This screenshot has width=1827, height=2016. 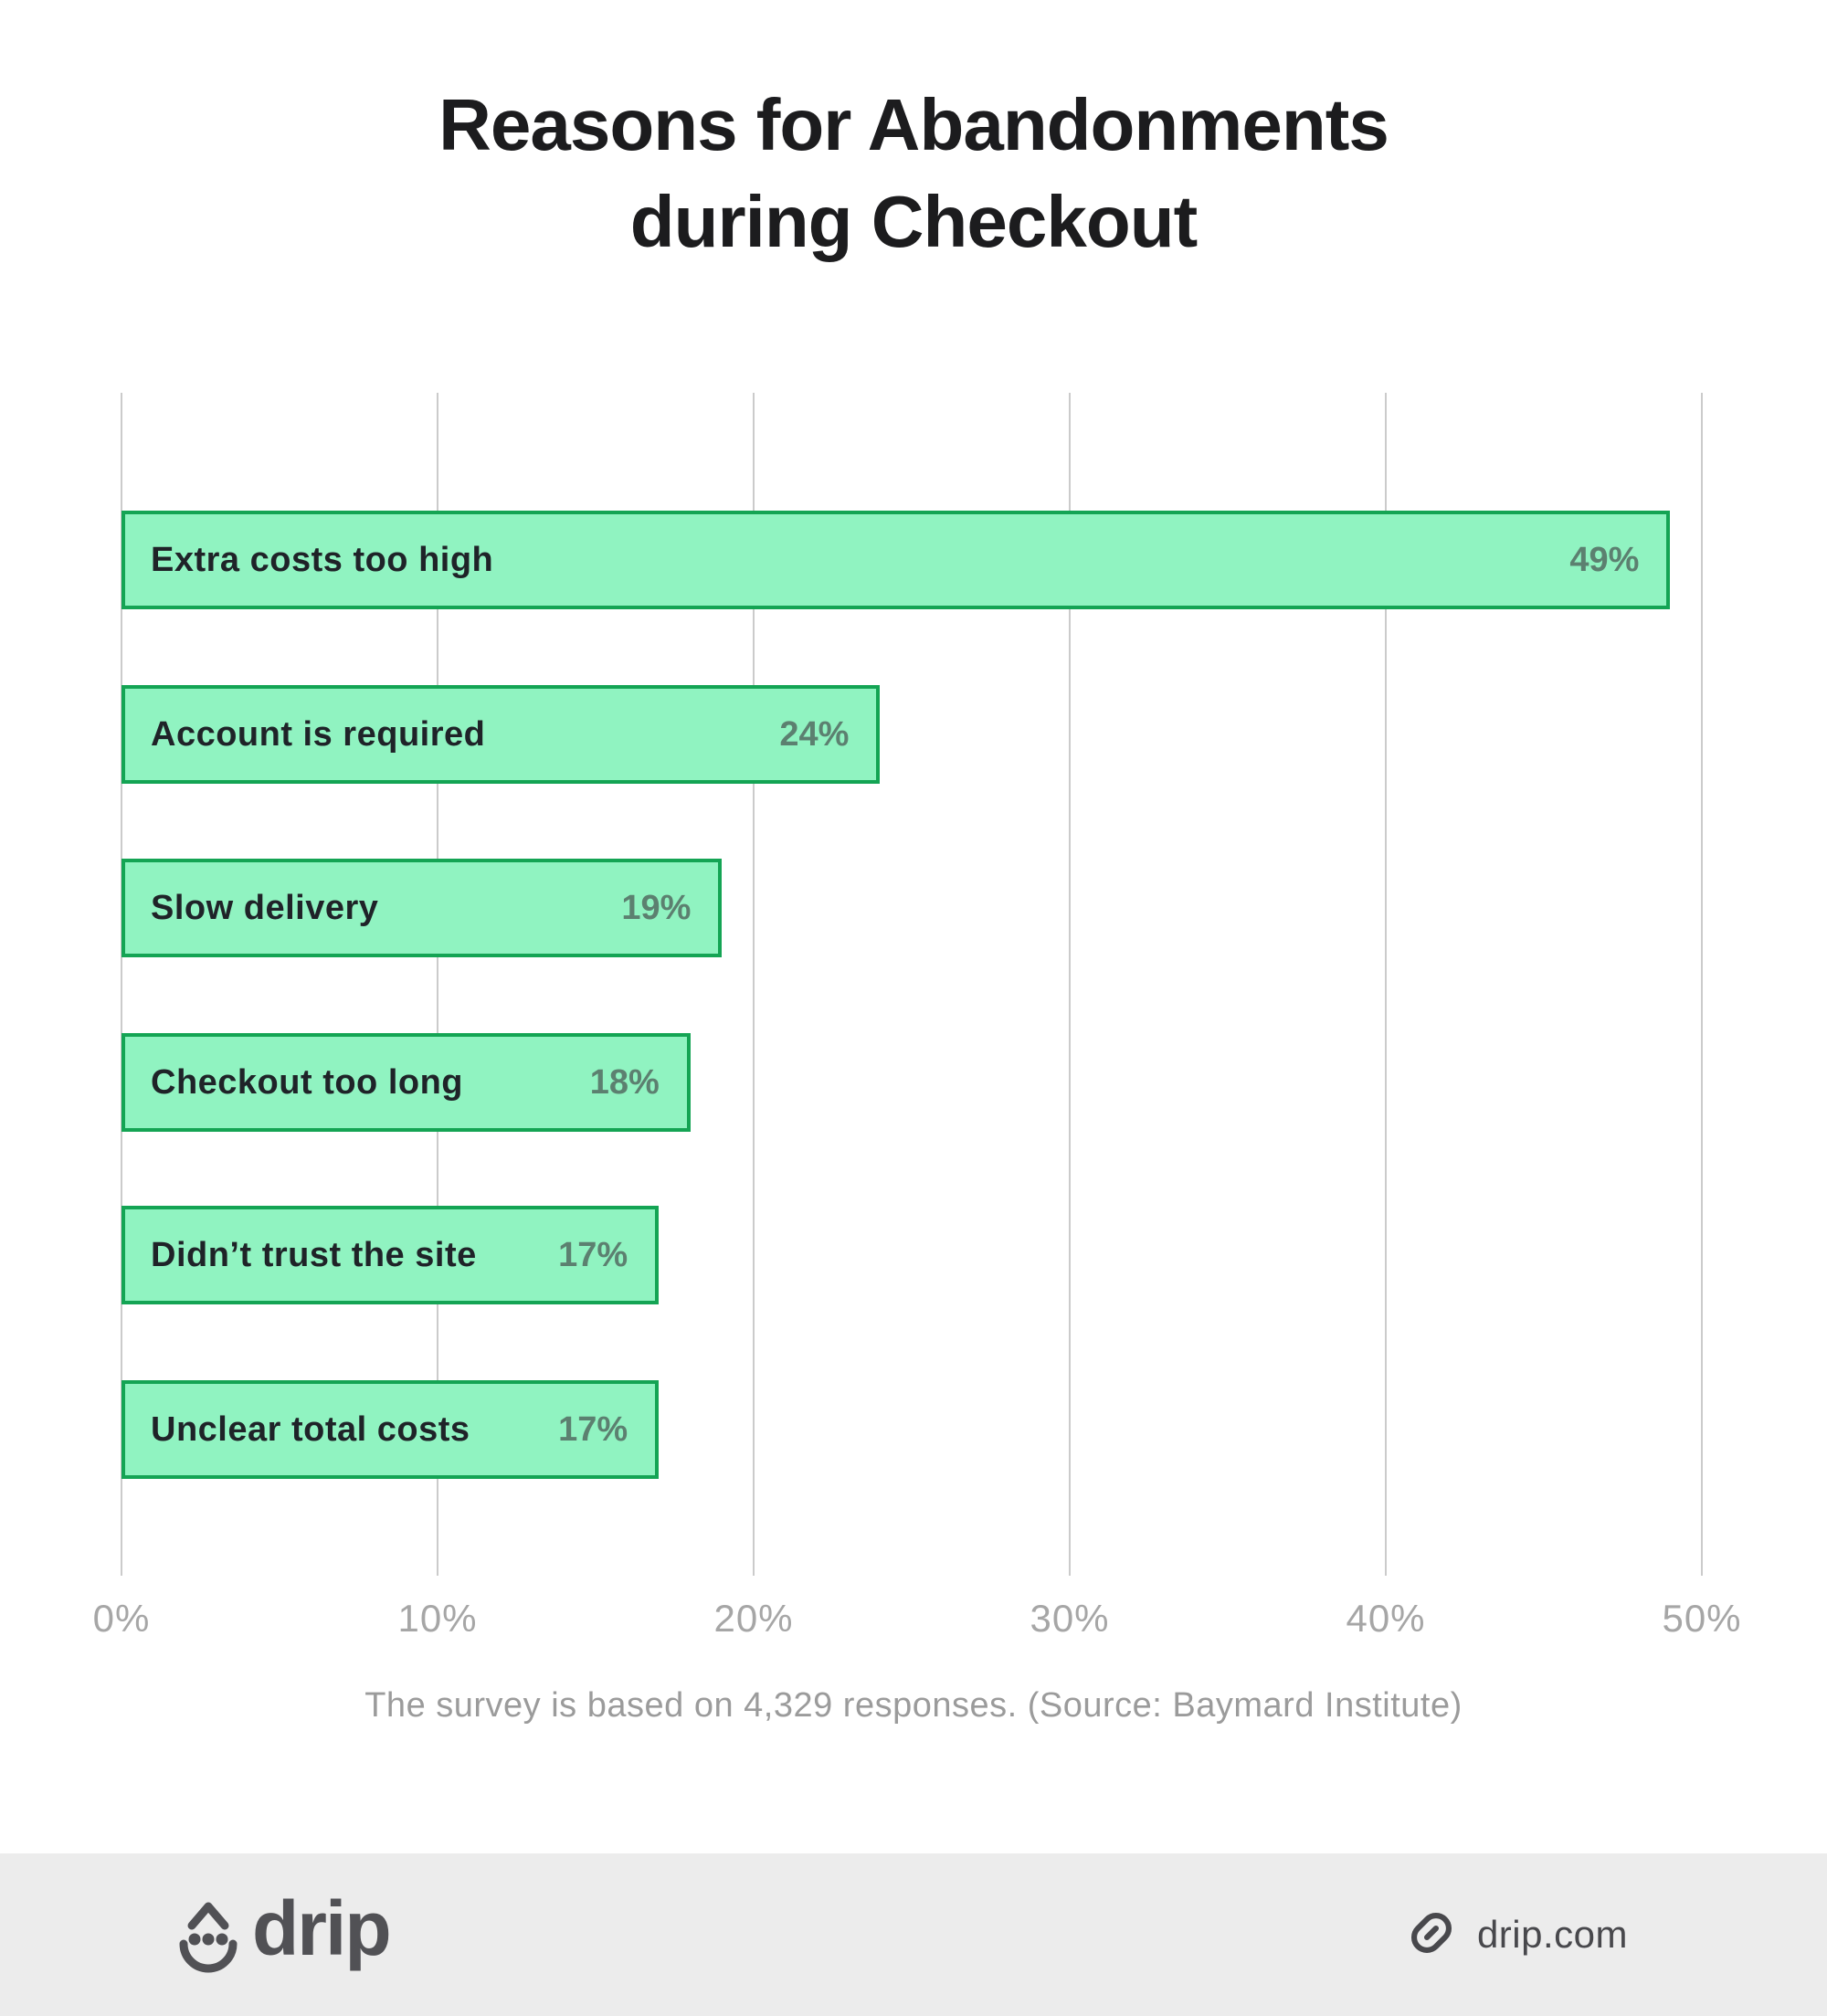 What do you see at coordinates (656, 907) in the screenshot?
I see `bar-value-label: 19%` at bounding box center [656, 907].